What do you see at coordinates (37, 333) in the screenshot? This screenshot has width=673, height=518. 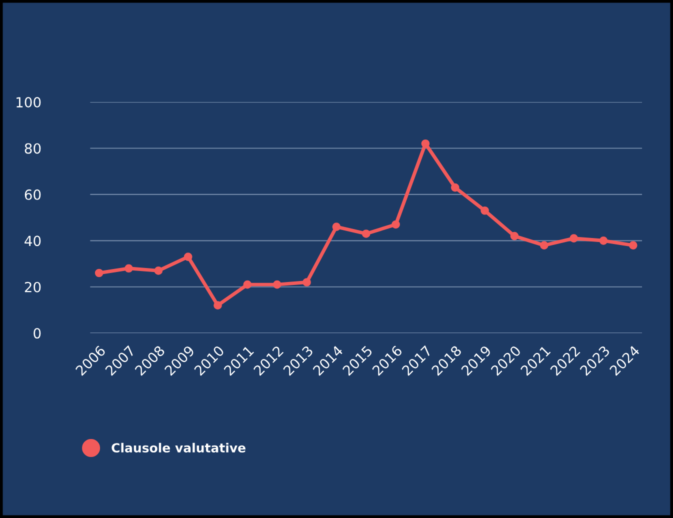 I see `y-tick-label: 0` at bounding box center [37, 333].